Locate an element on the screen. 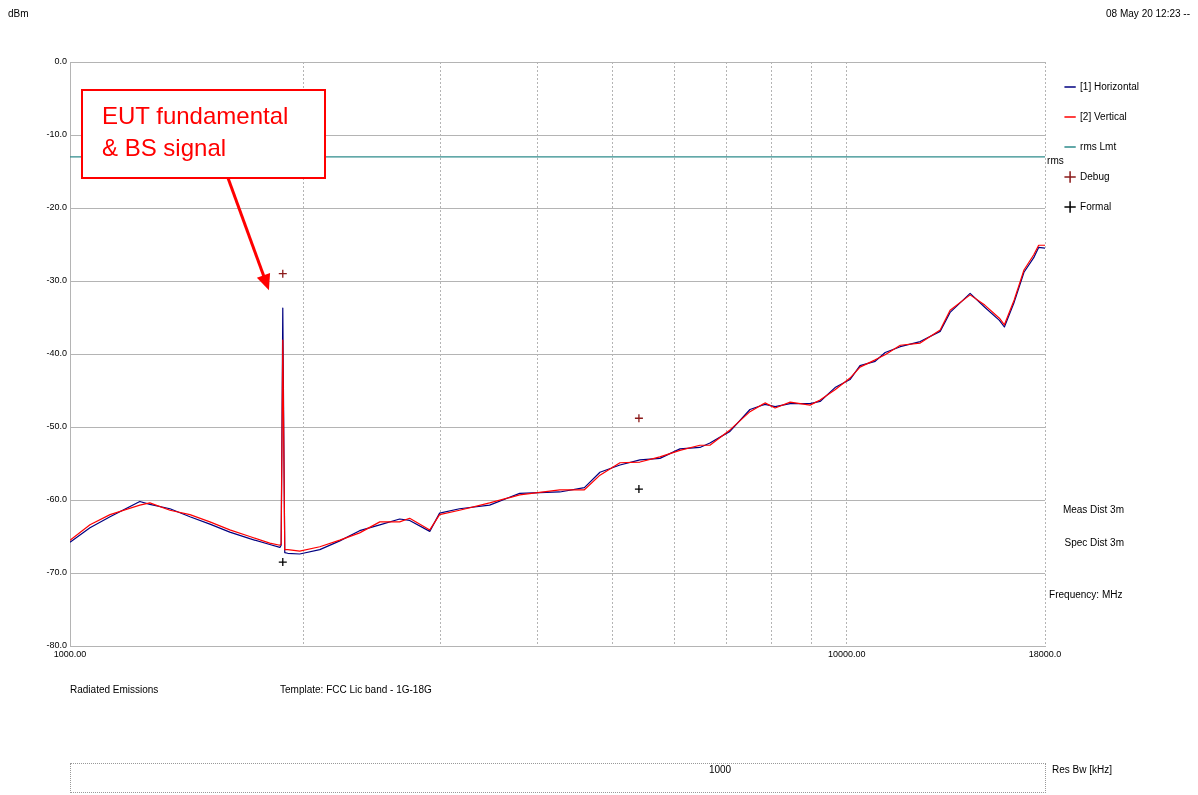 This screenshot has width=1198, height=795. x-tick-label: 10000.00 is located at coordinates (847, 653).